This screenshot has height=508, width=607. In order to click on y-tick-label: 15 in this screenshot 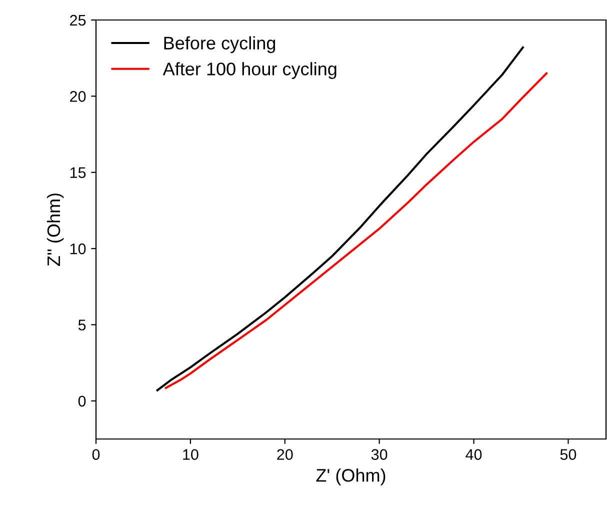, I will do `click(78, 172)`.